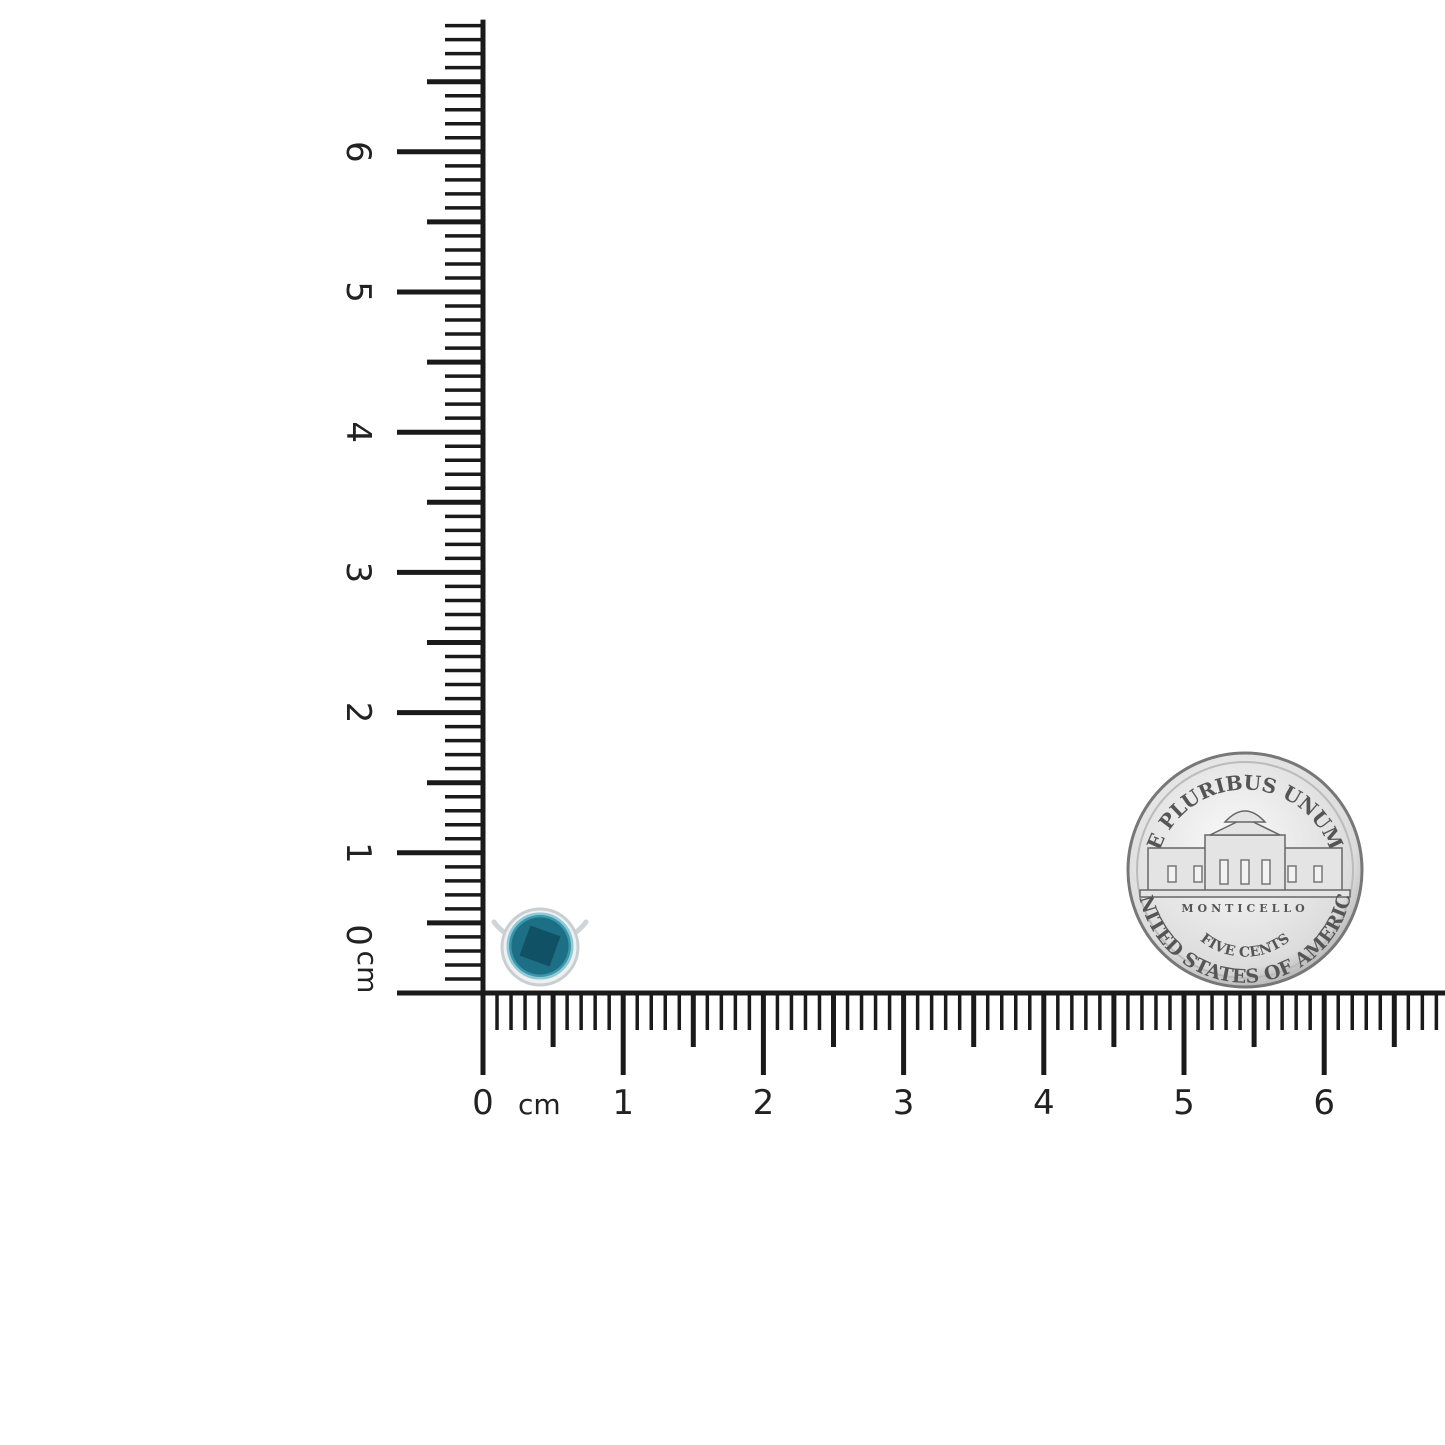 The height and width of the screenshot is (1445, 1445). I want to click on horizontal-tick-label: 3, so click(904, 1103).